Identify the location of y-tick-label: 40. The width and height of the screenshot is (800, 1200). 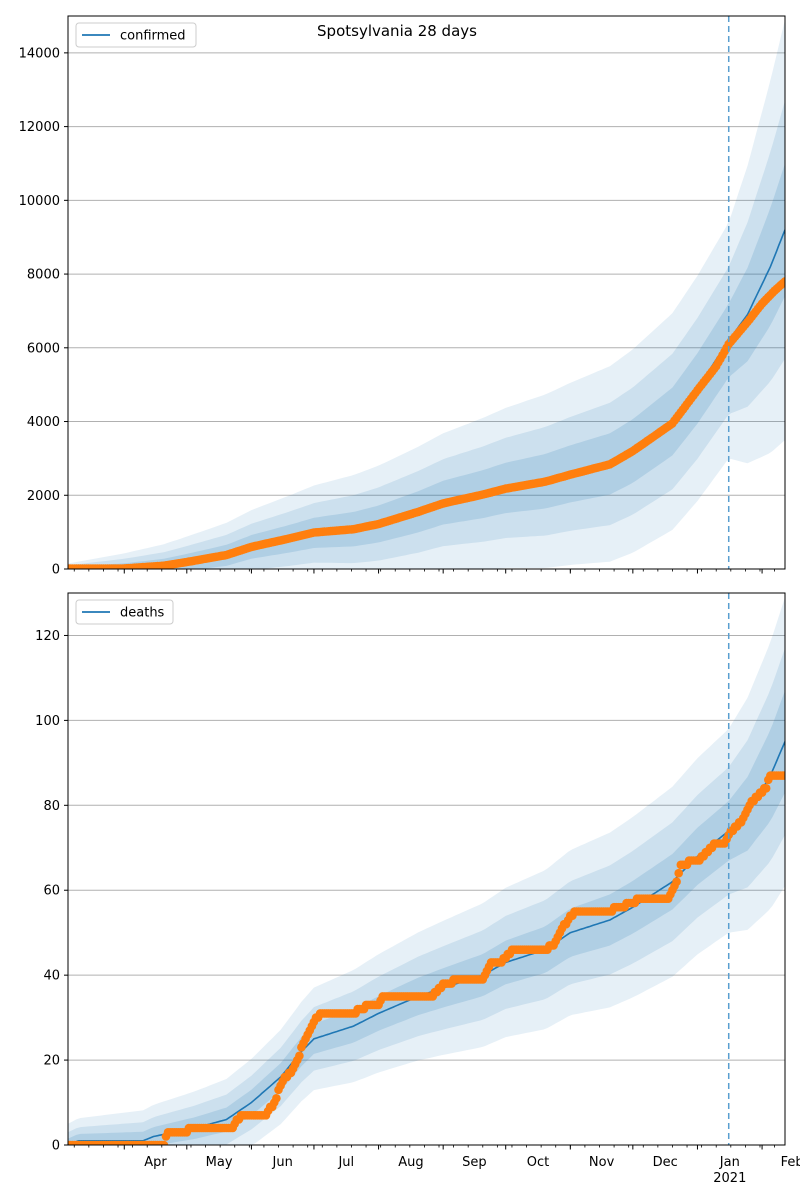
(51, 976).